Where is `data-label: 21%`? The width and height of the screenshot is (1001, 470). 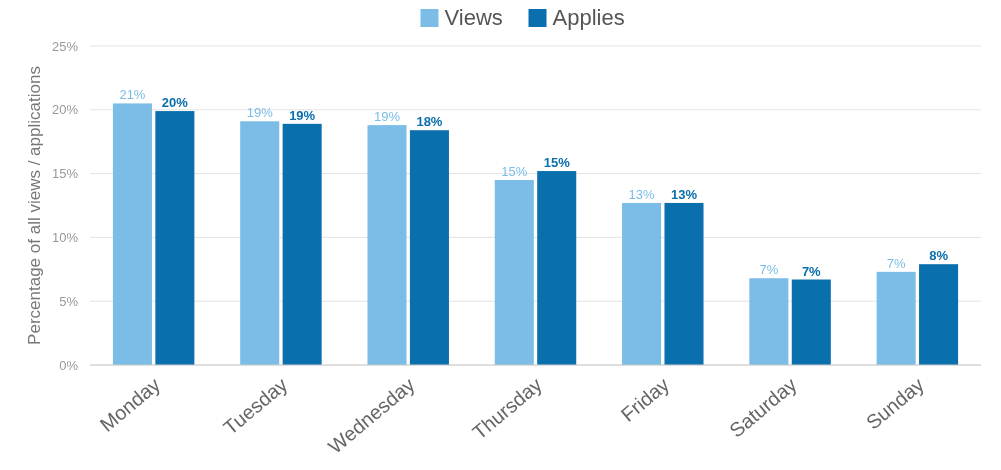
data-label: 21% is located at coordinates (132, 95).